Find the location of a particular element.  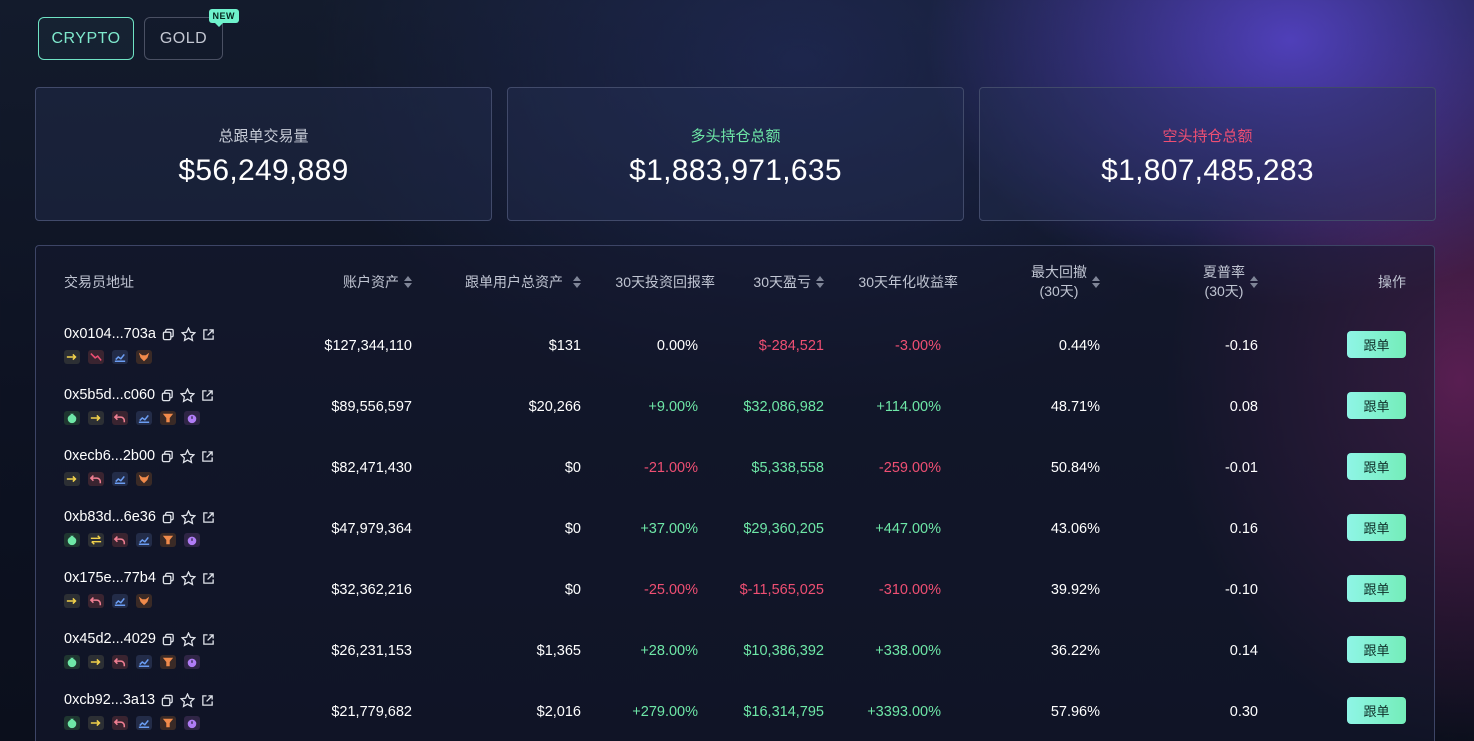

header-address: 交易员地址 is located at coordinates (99, 282).